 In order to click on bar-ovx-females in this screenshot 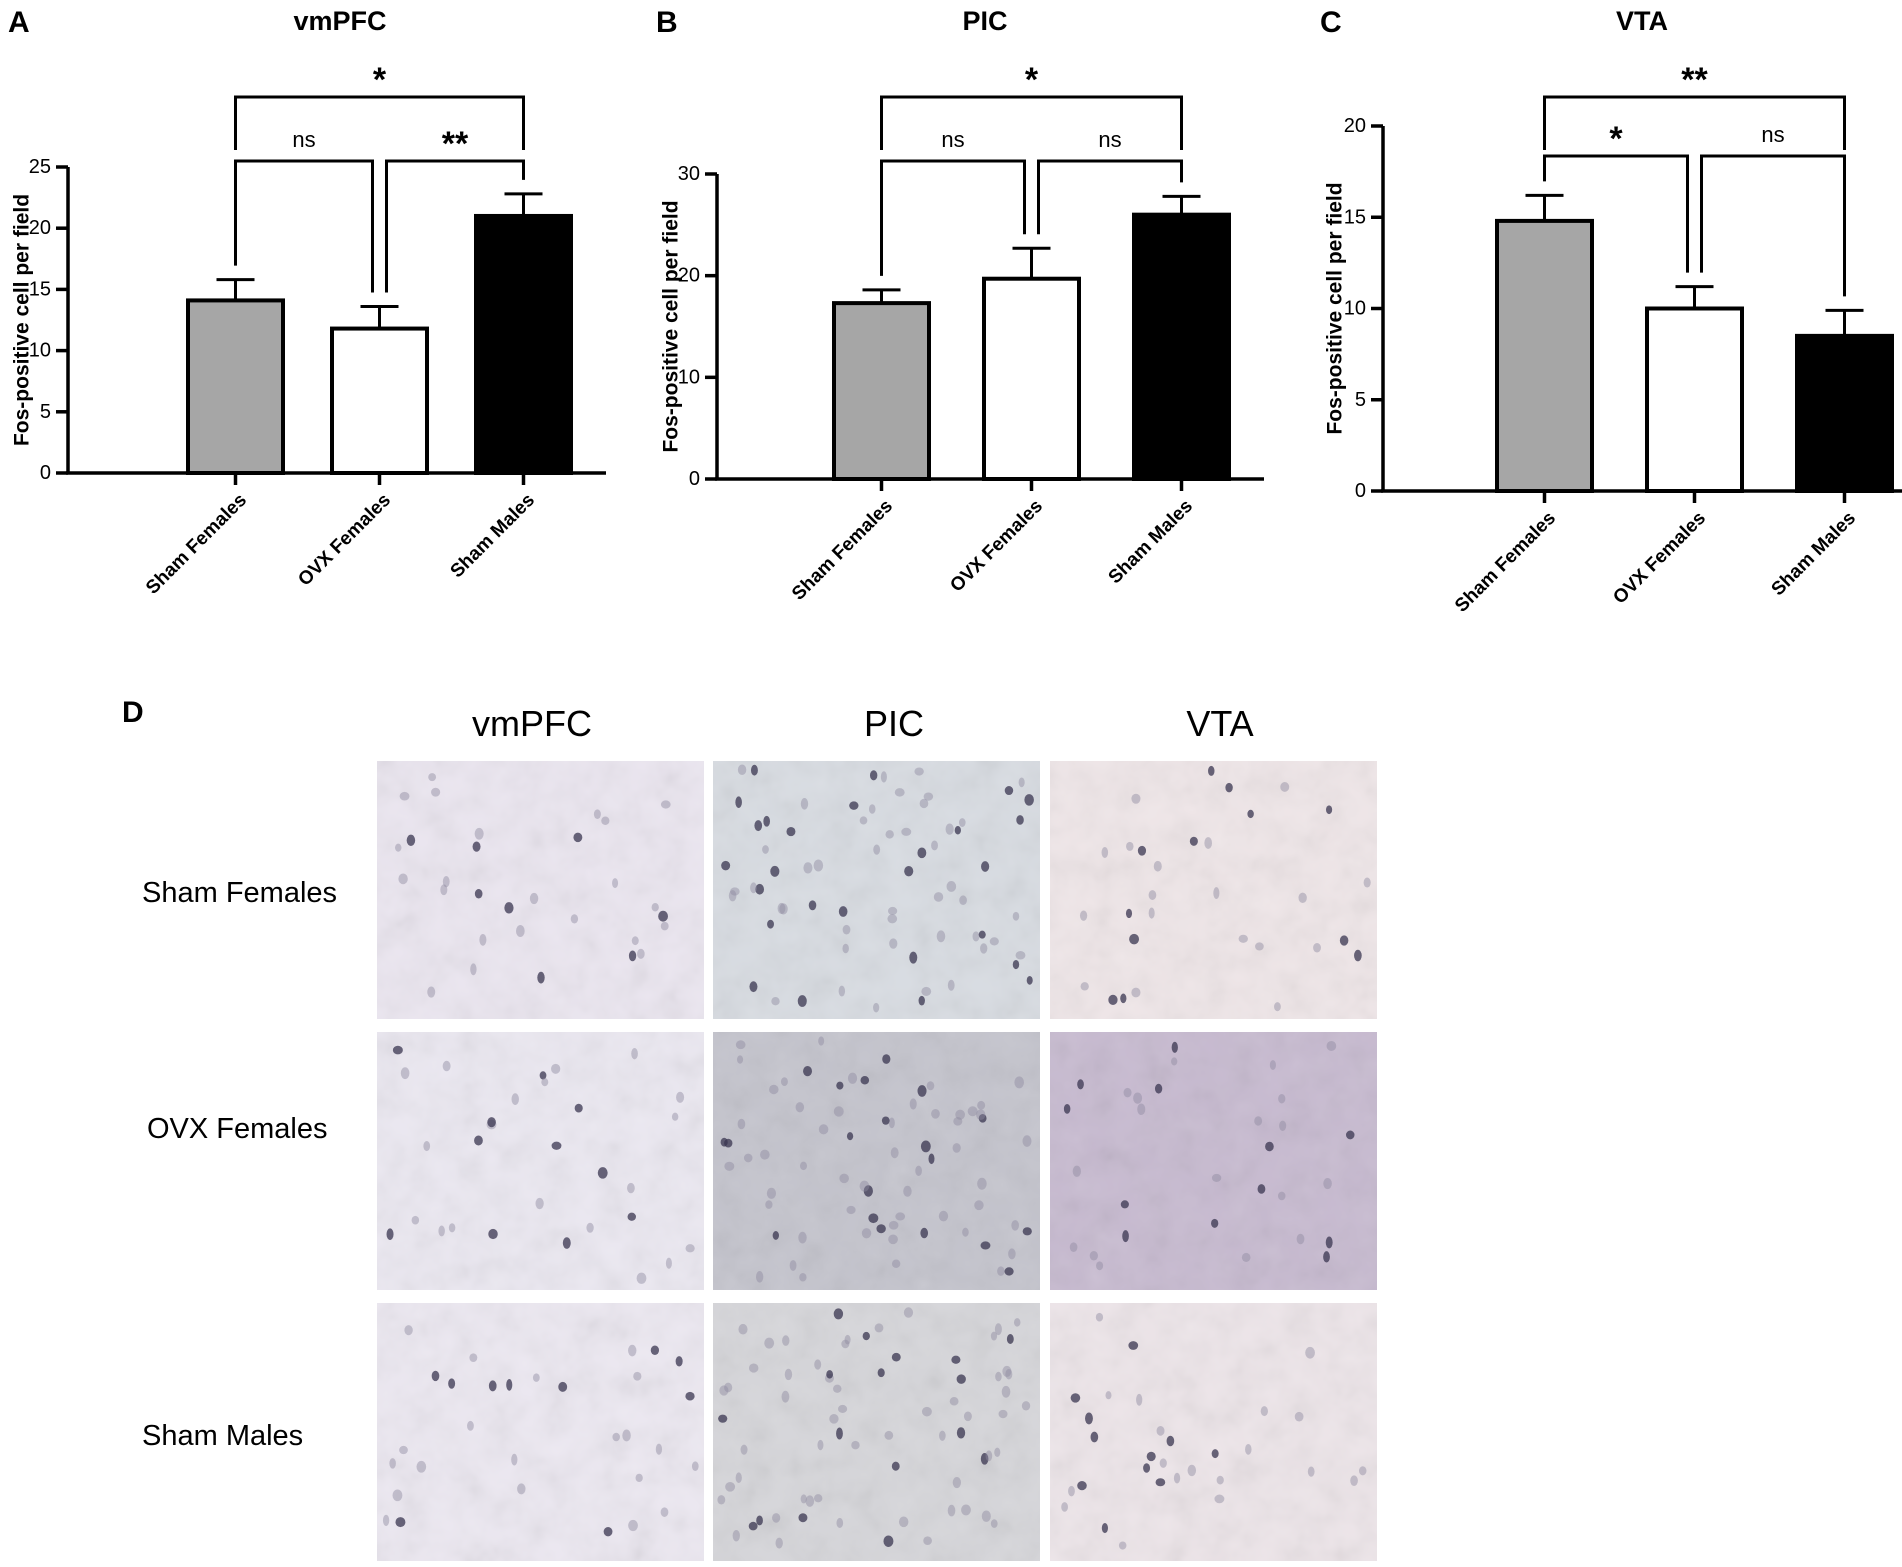, I will do `click(1031, 379)`.